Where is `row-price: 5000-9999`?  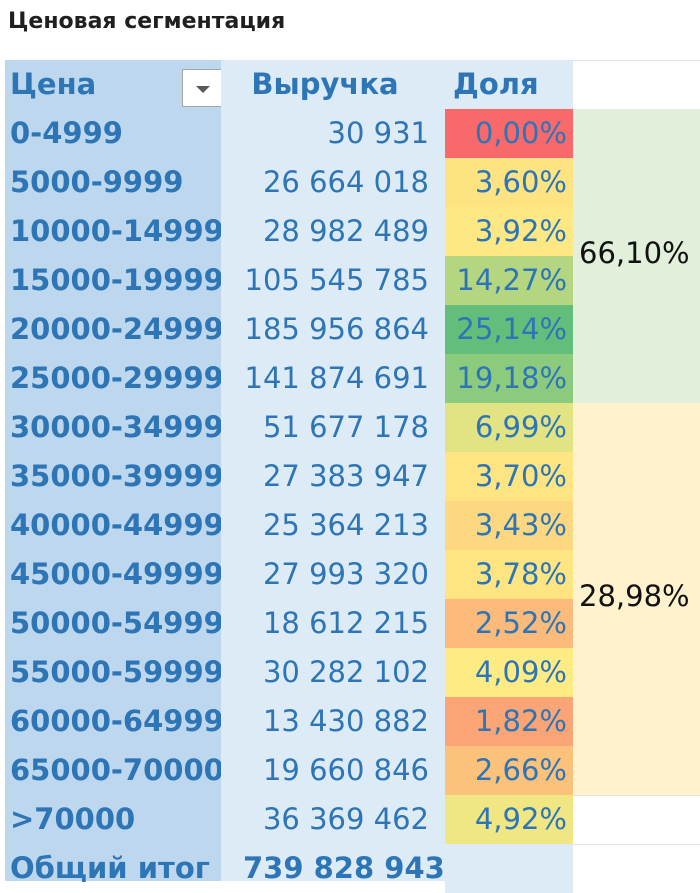 row-price: 5000-9999 is located at coordinates (97, 182).